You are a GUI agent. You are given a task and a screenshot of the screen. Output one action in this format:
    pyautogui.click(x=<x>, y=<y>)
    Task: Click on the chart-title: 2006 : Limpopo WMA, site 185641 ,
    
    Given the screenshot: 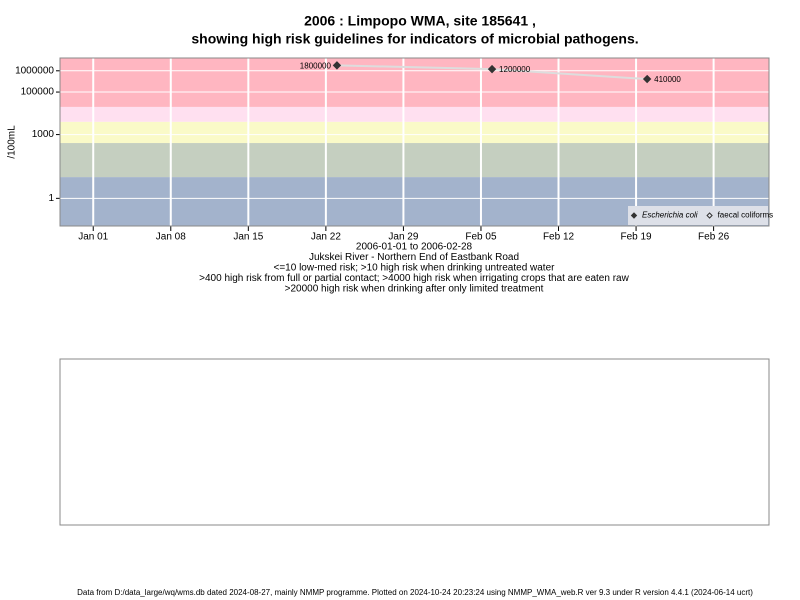 What is the action you would take?
    pyautogui.click(x=420, y=21)
    